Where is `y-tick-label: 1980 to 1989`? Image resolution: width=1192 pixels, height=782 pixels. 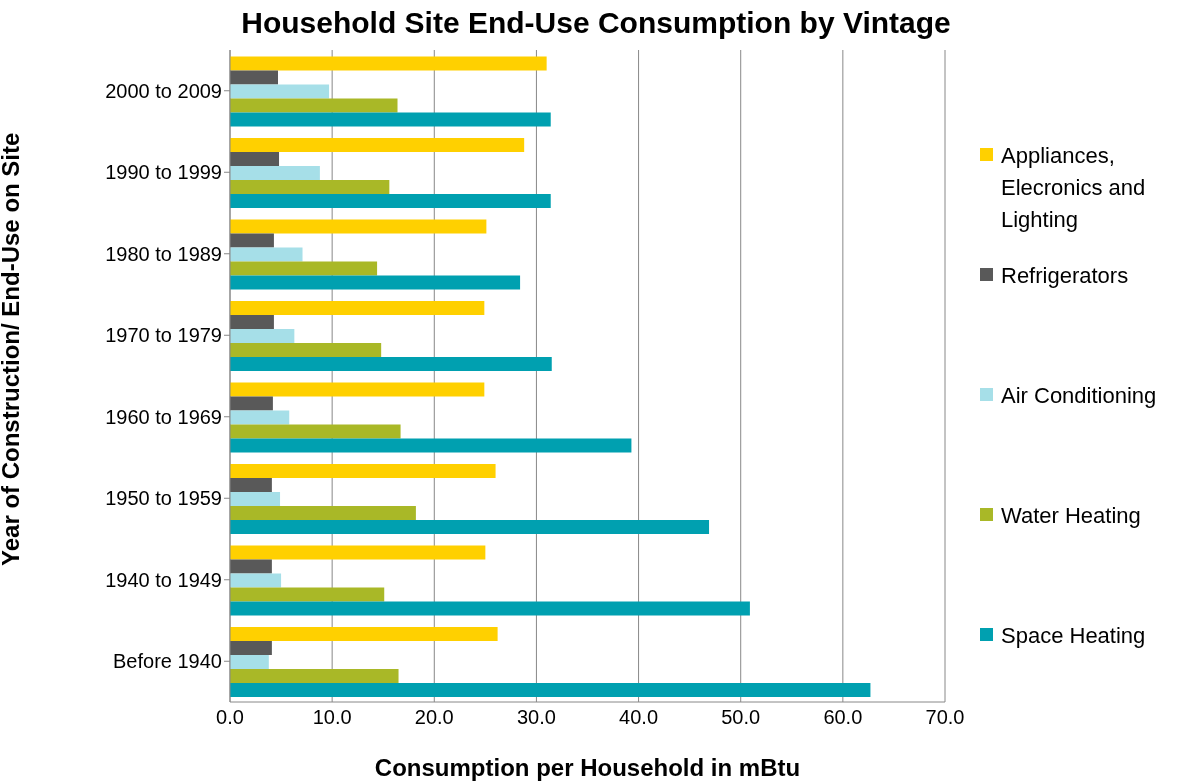 y-tick-label: 1980 to 1989 is located at coordinates (163, 253).